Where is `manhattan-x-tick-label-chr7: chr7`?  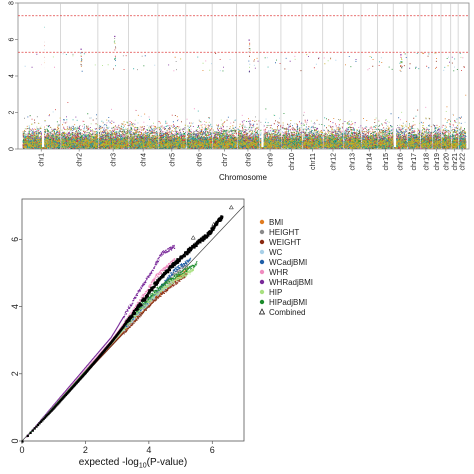 manhattan-x-tick-label-chr7: chr7 is located at coordinates (225, 160).